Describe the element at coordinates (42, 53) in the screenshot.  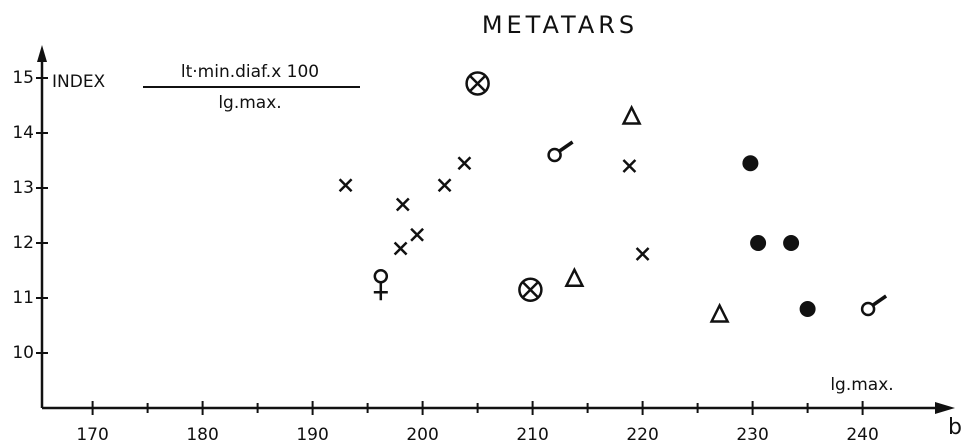
I see `y-axis-arrow` at that location.